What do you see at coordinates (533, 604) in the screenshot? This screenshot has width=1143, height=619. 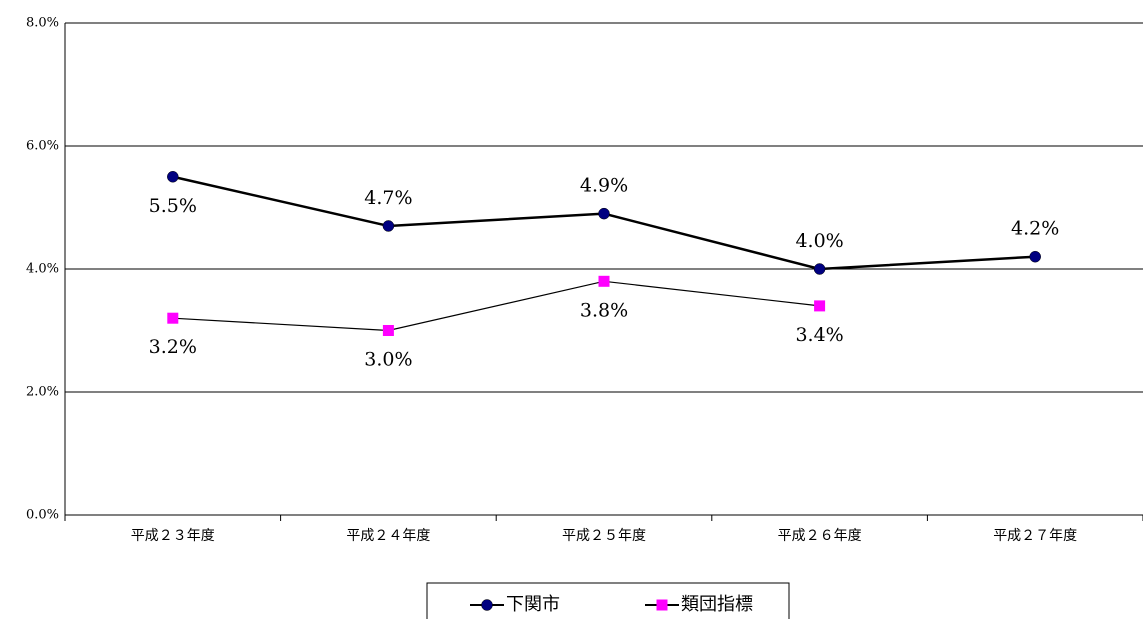 I see `legend-label: 下関市` at bounding box center [533, 604].